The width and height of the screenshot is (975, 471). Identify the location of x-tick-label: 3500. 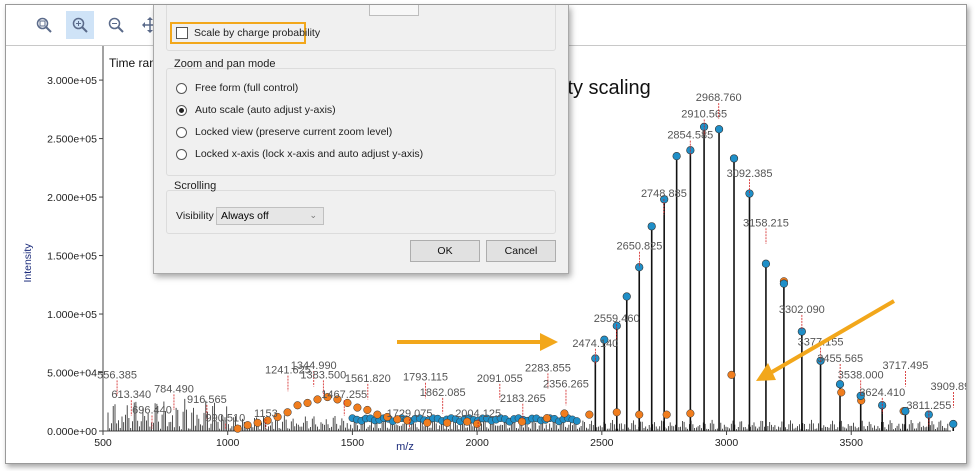
(852, 443).